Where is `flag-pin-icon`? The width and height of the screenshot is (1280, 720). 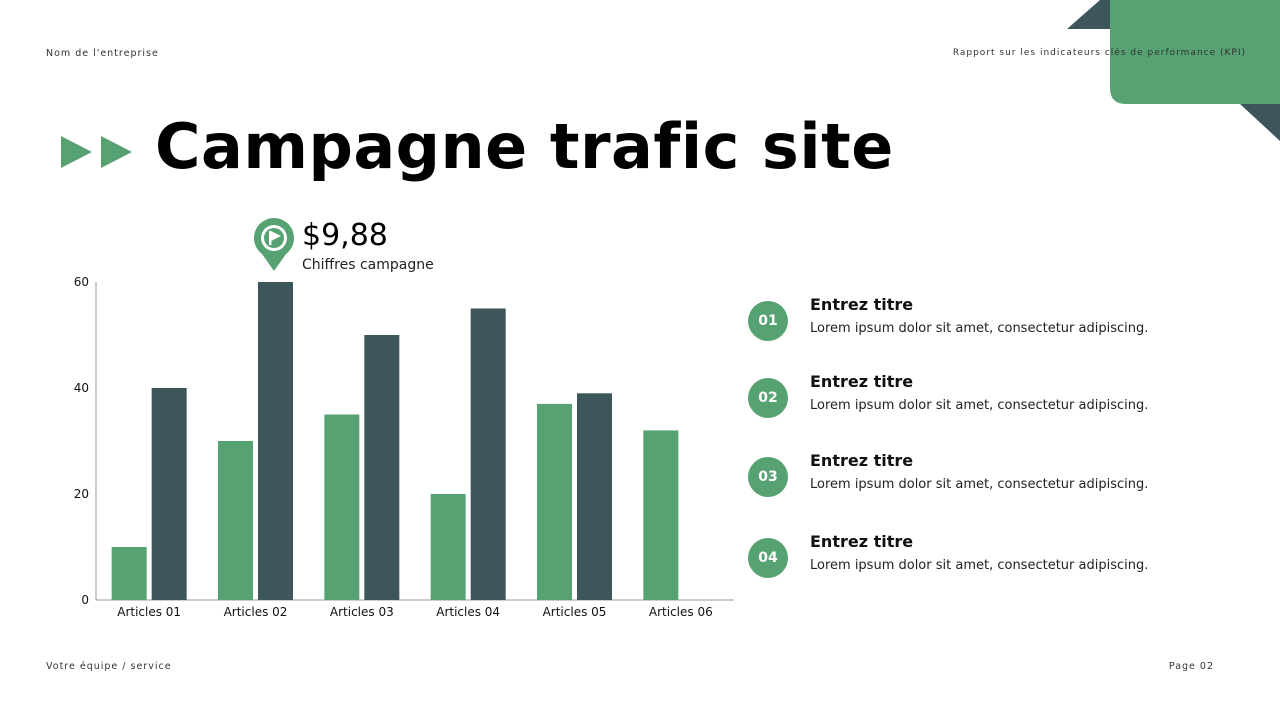 flag-pin-icon is located at coordinates (274, 244).